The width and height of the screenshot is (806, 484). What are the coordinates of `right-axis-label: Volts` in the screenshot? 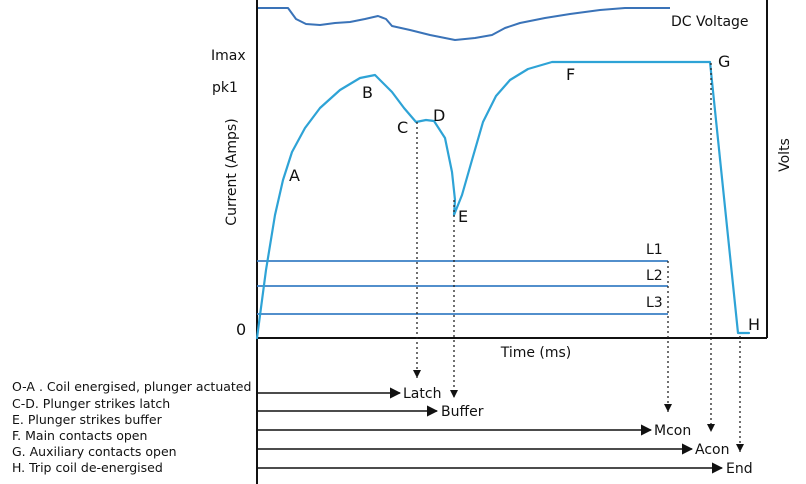 It's located at (785, 155).